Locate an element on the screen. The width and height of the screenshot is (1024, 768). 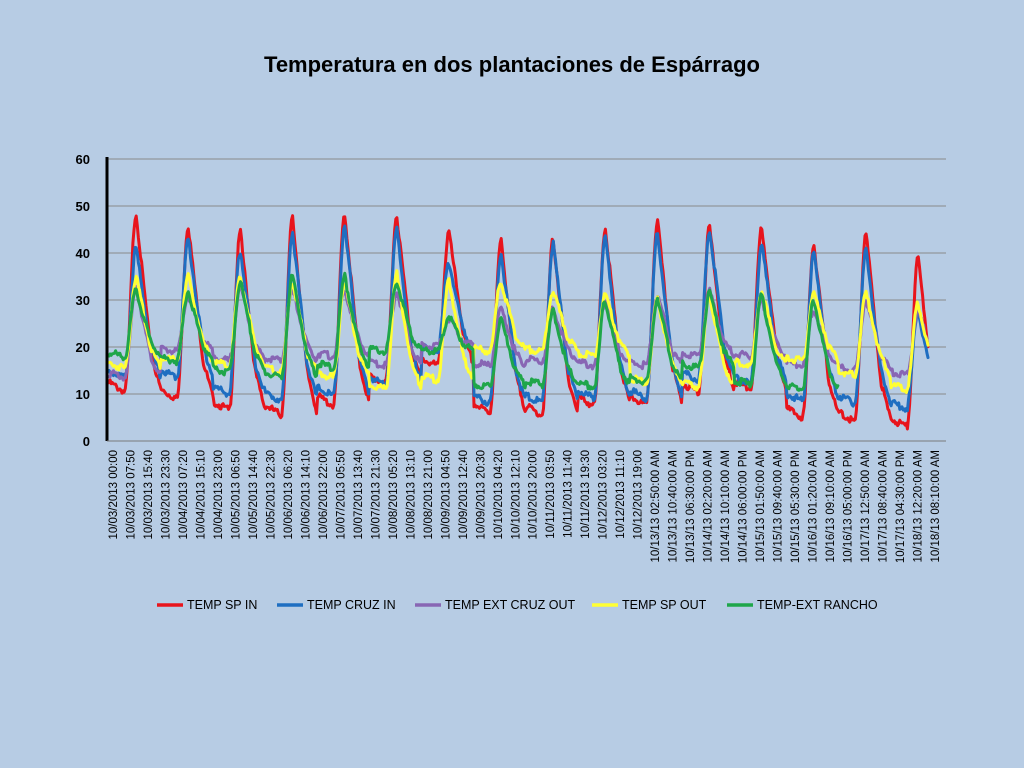
x-tick-label: 10/15/13 05:30:00 PM is located at coordinates (796, 506).